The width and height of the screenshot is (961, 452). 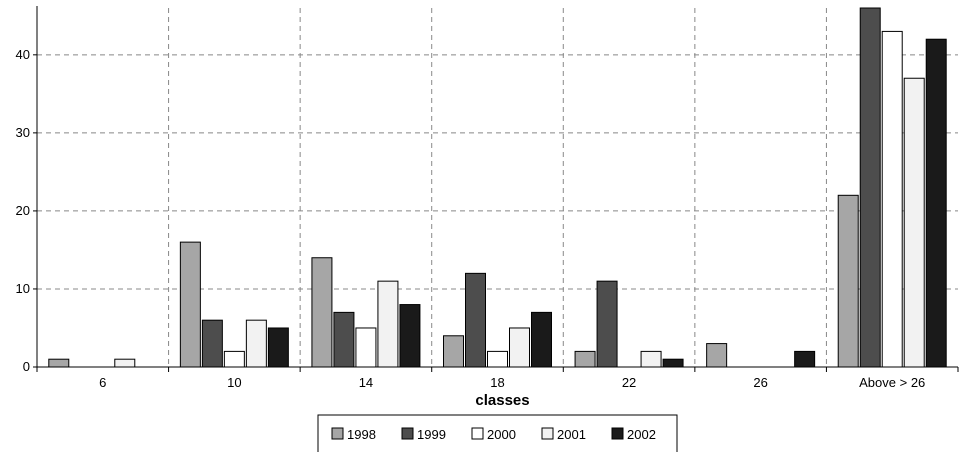 What do you see at coordinates (366, 382) in the screenshot?
I see `x-tick-label: 14` at bounding box center [366, 382].